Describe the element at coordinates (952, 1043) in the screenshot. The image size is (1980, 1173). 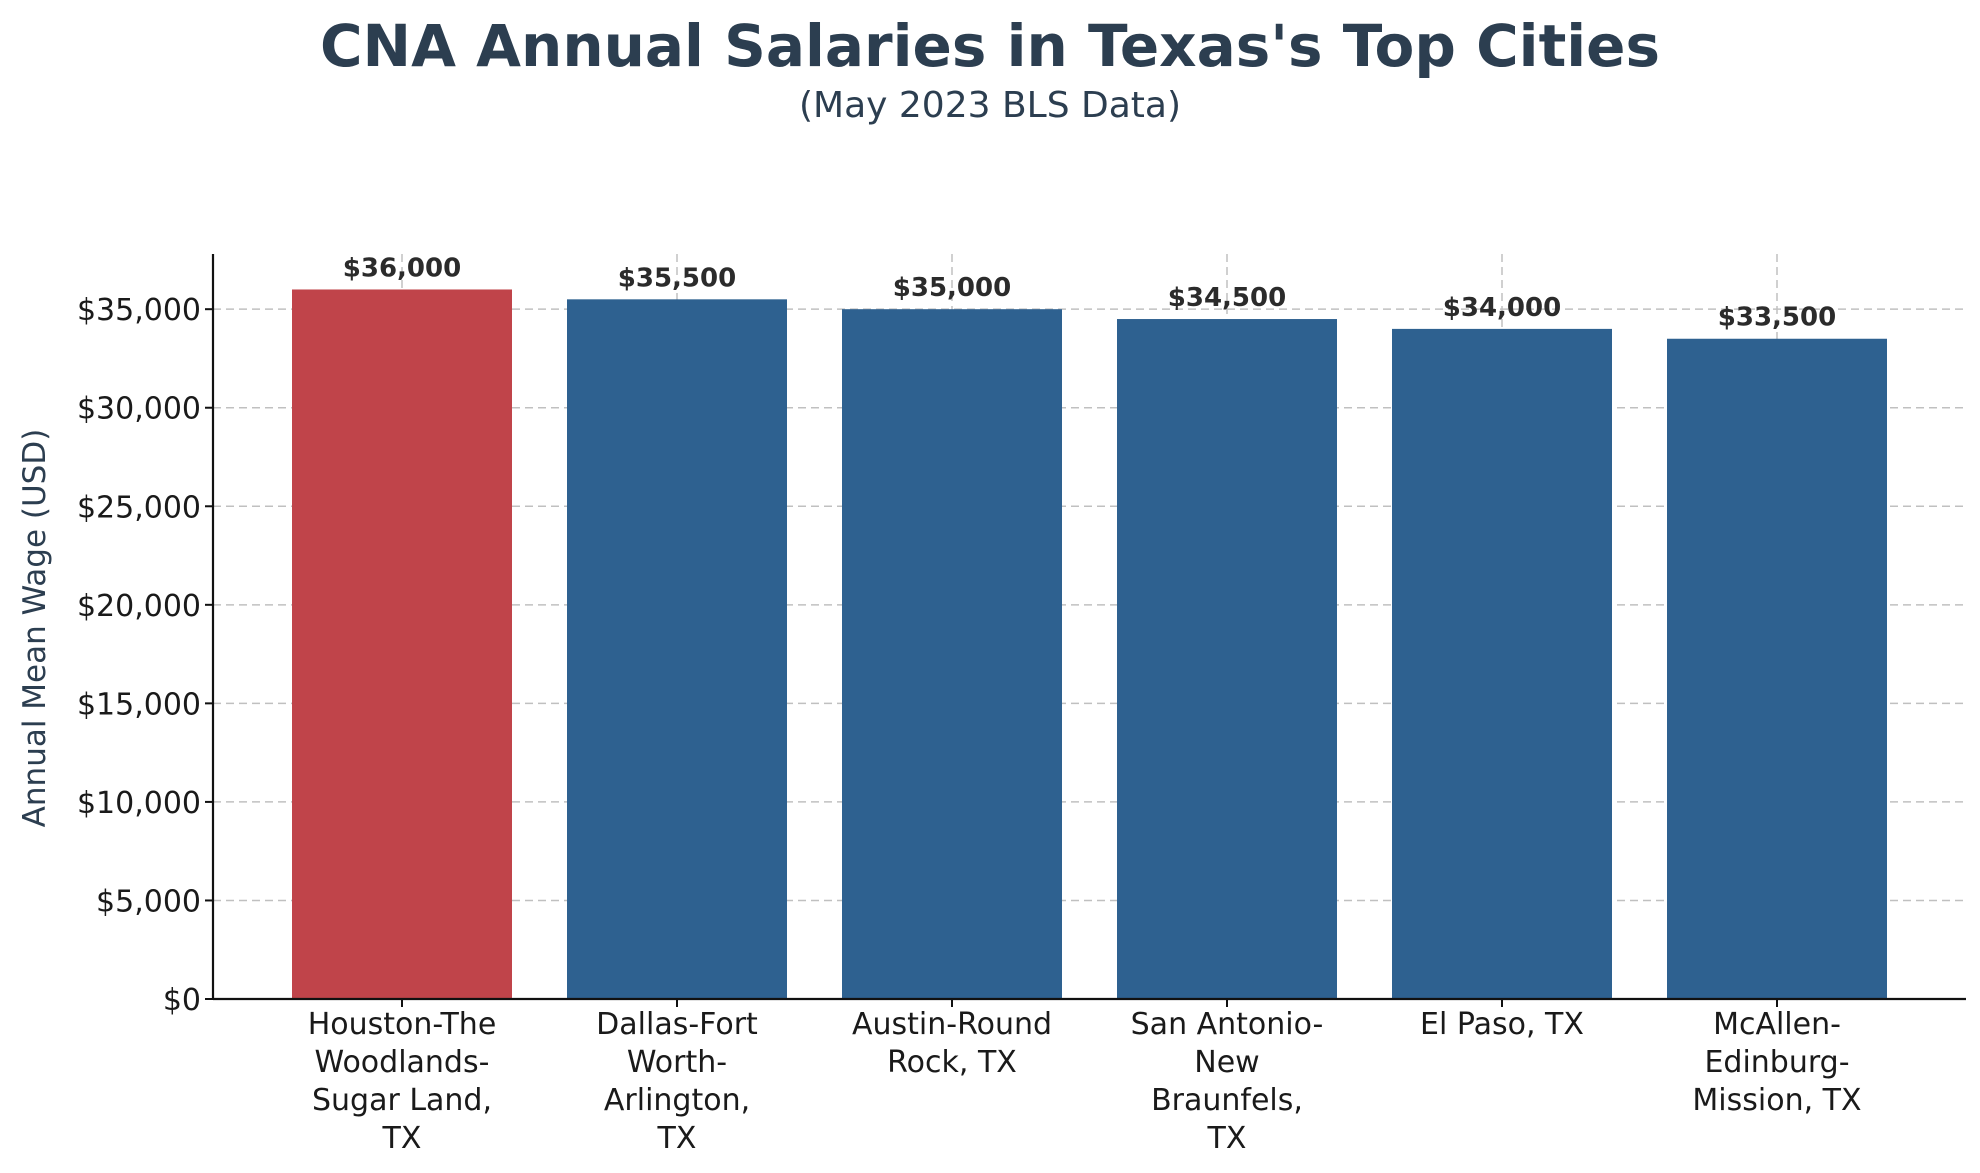
I see `x-tick-label: Austin-Round Rock, TX` at that location.